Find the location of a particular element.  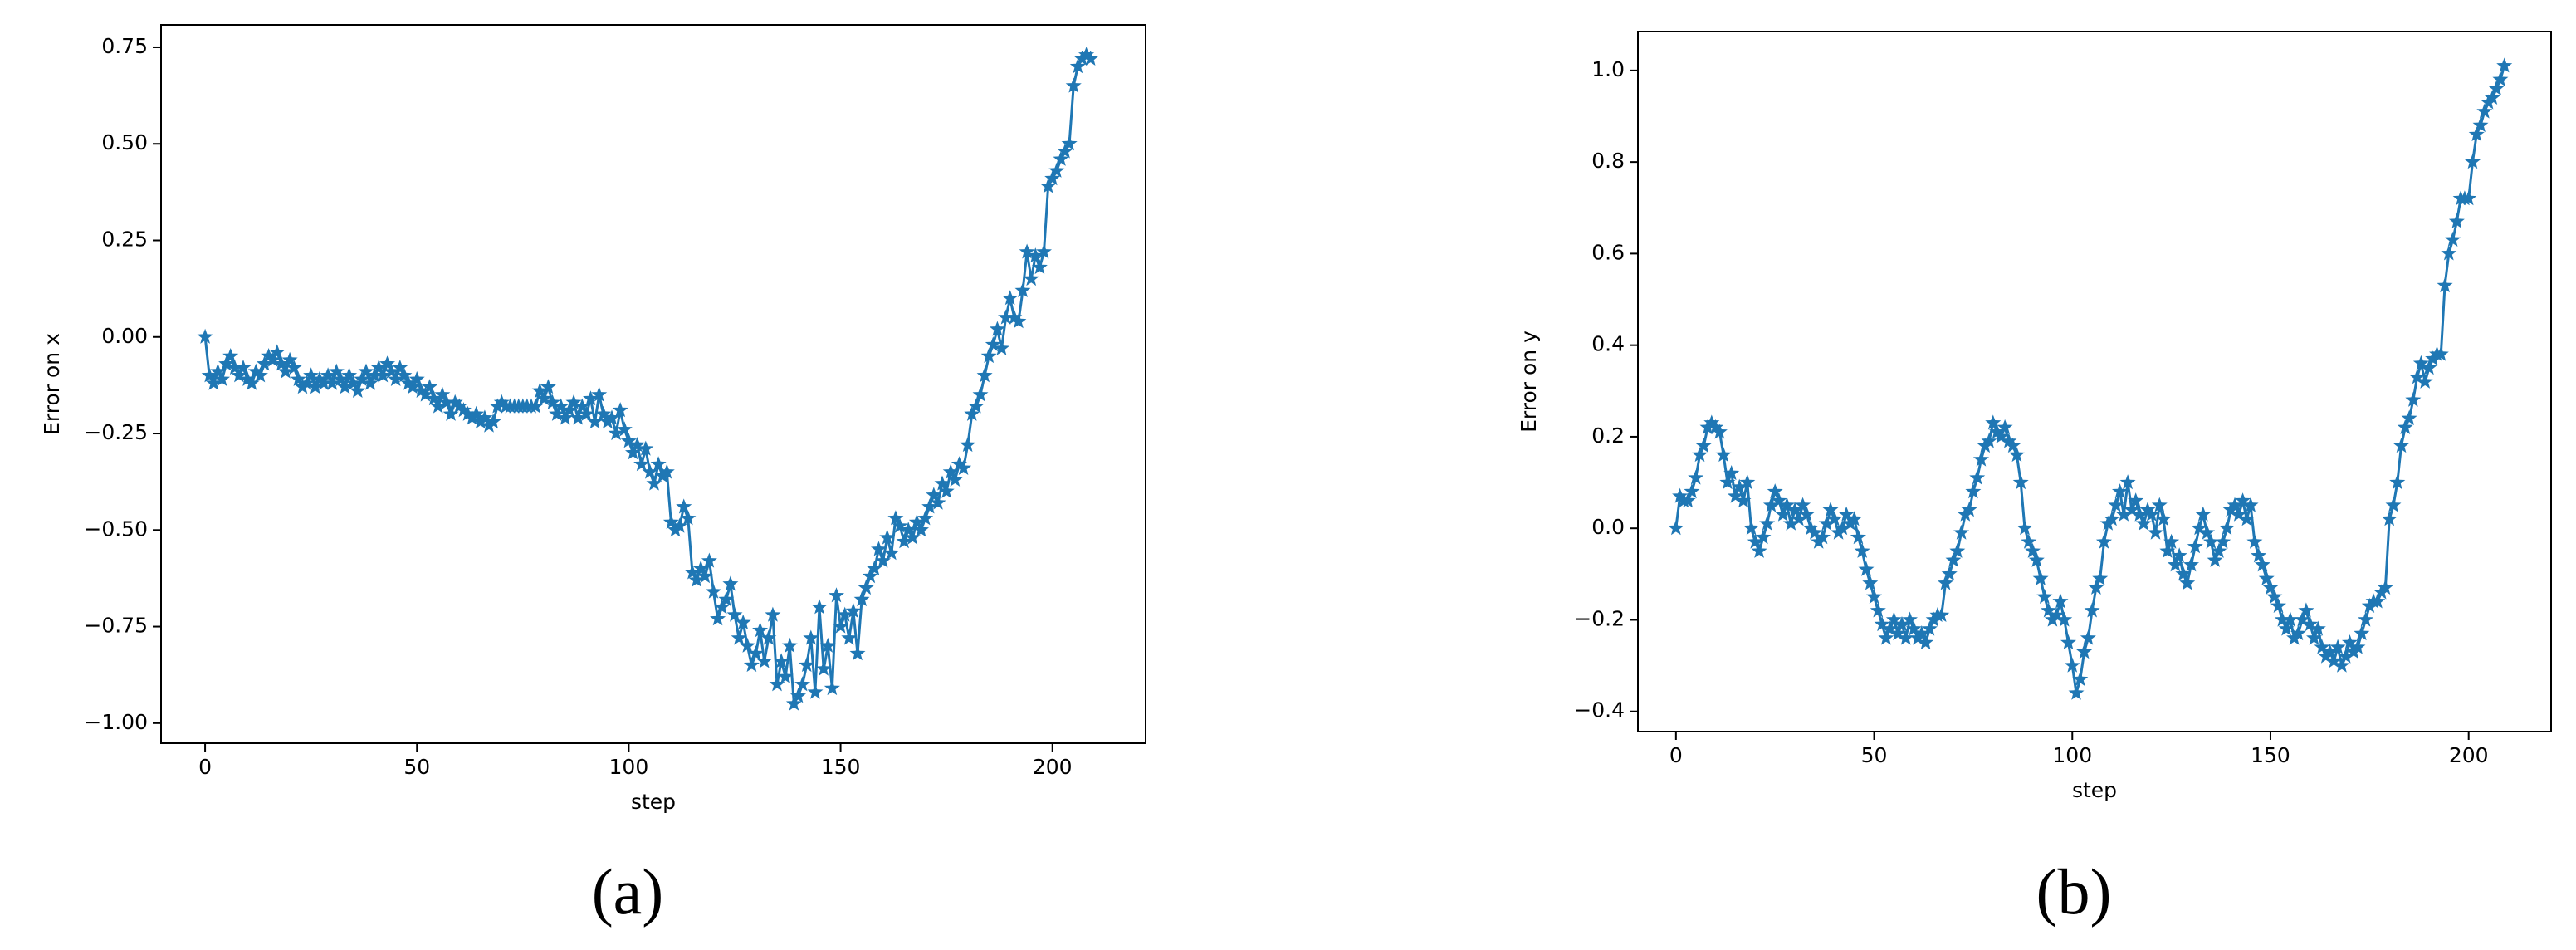

y-tick-label: 0.75 is located at coordinates (124, 46).